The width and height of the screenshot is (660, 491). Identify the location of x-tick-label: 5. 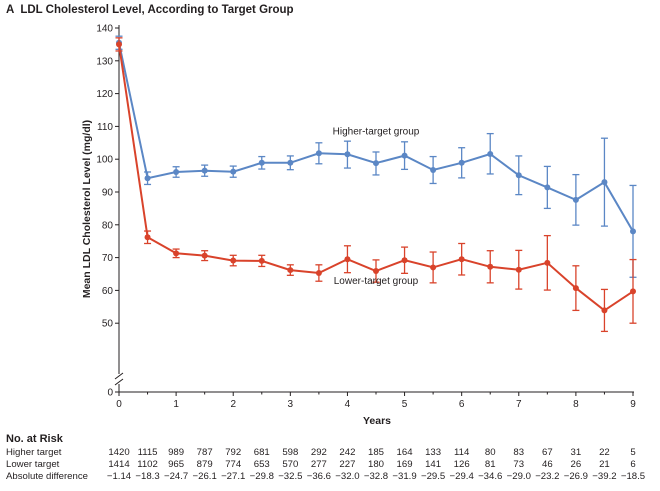
(405, 404).